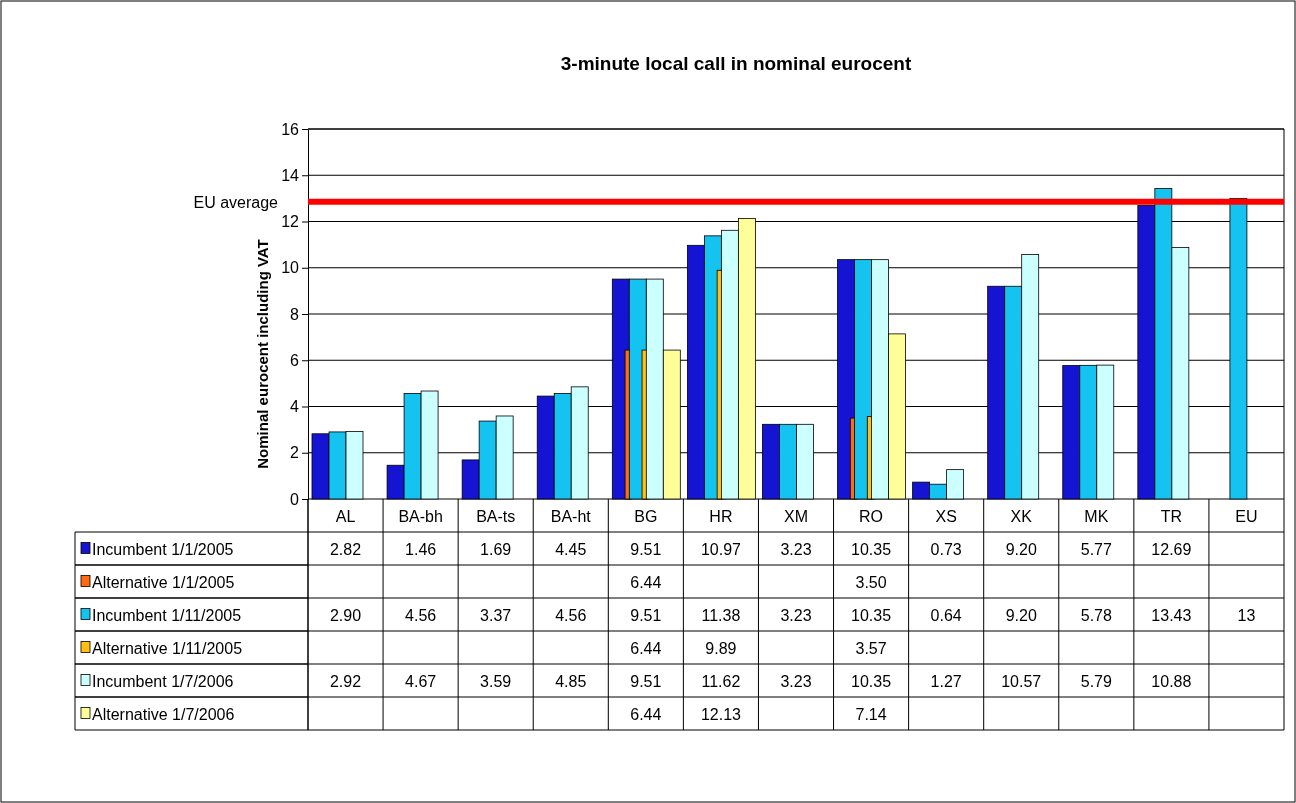 The image size is (1296, 803). Describe the element at coordinates (345, 615) in the screenshot. I see `data-label: 2.90` at that location.